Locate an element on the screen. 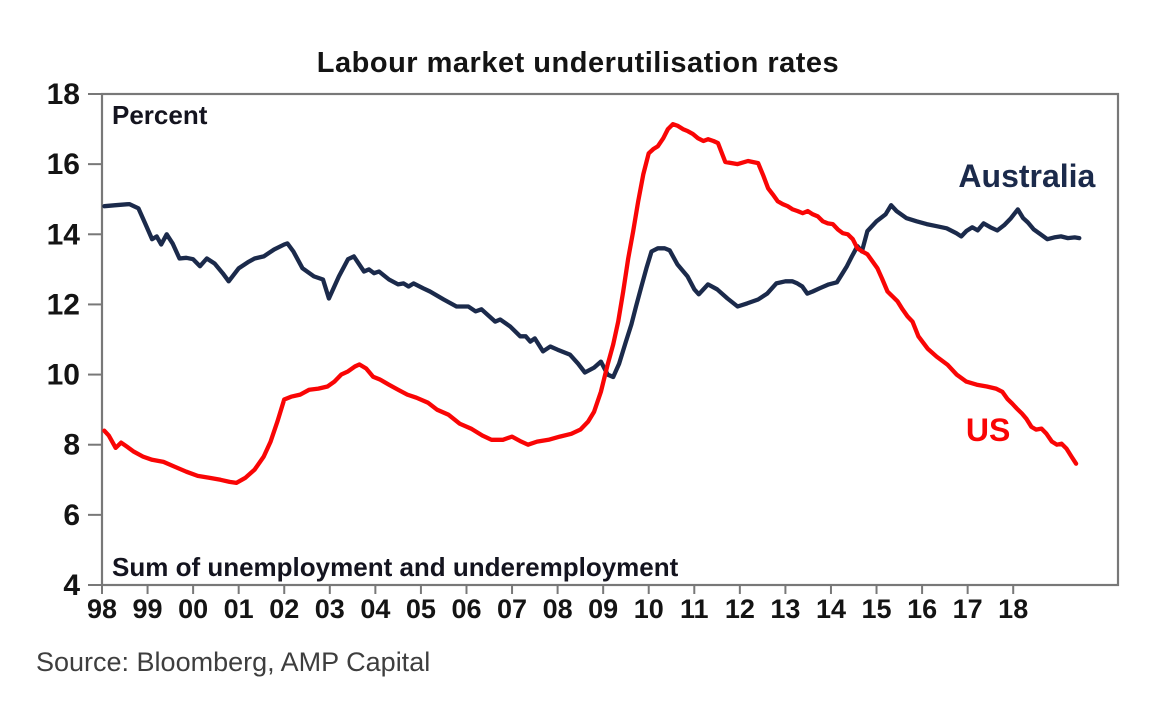  x-tick-label: 98 is located at coordinates (102, 609).